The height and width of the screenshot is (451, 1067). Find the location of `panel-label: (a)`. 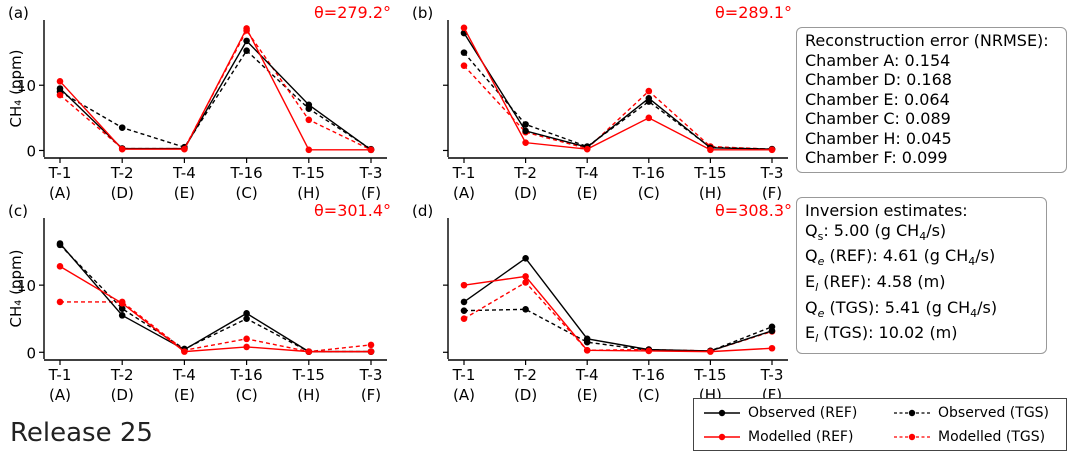

panel-label: (a) is located at coordinates (18, 13).